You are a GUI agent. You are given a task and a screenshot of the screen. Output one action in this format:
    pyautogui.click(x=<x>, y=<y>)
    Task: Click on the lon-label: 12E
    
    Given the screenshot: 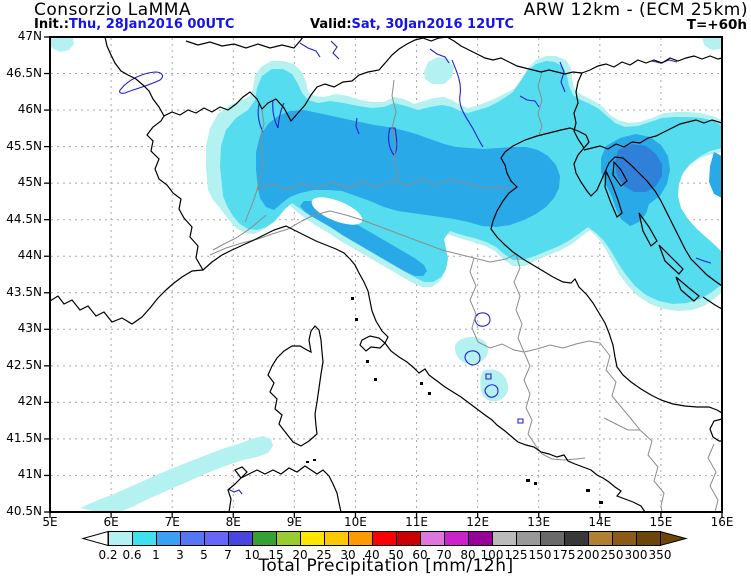 What is the action you would take?
    pyautogui.click(x=478, y=522)
    